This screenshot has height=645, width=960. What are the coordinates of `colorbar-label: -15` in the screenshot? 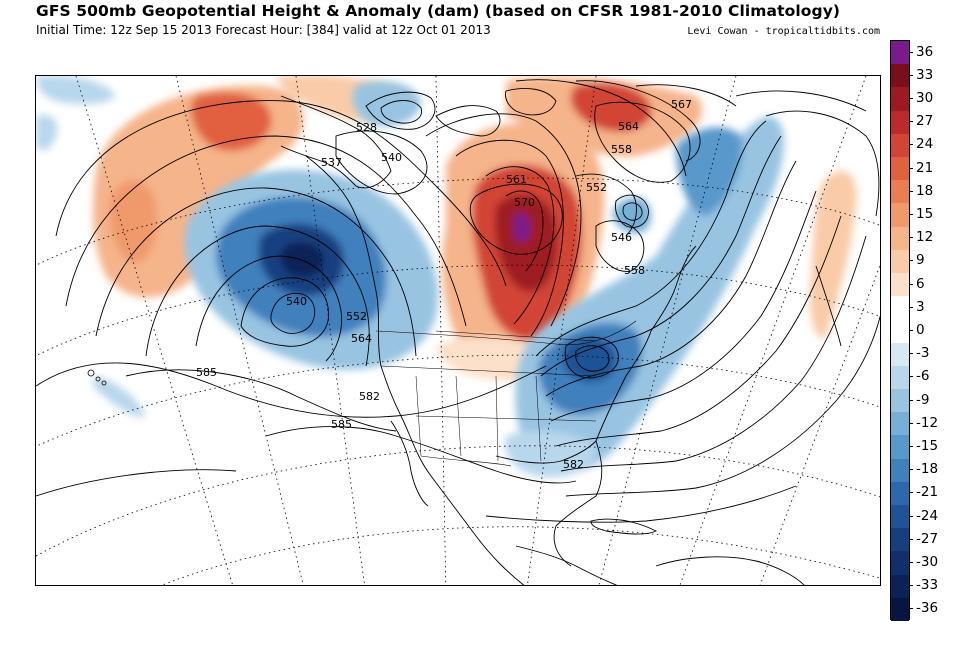 It's located at (927, 446).